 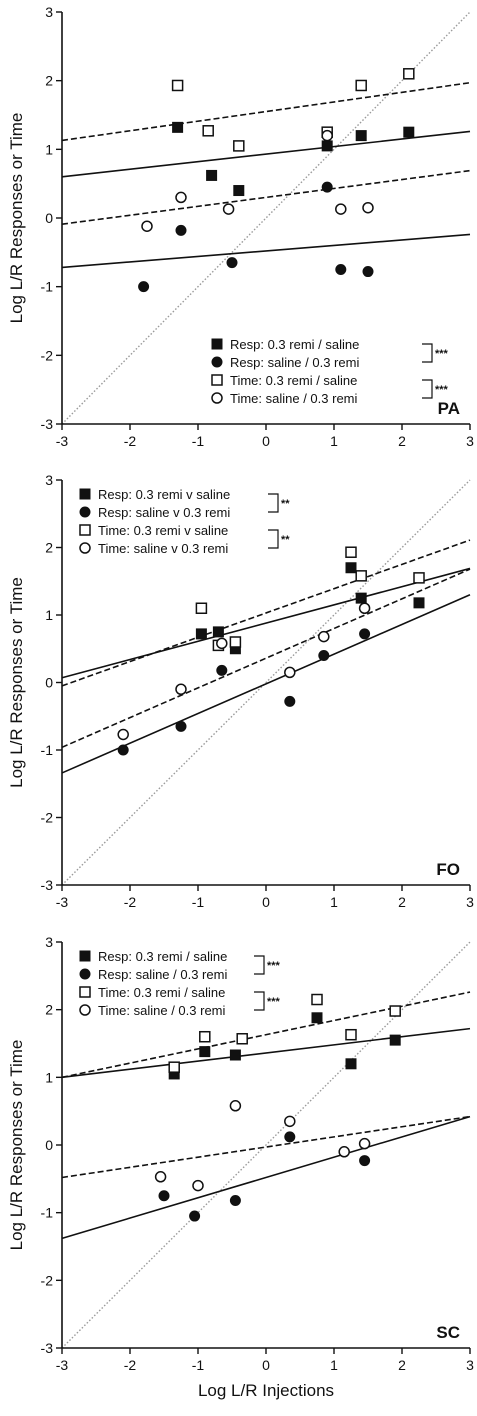 What do you see at coordinates (448, 1332) in the screenshot?
I see `panel-label: SC` at bounding box center [448, 1332].